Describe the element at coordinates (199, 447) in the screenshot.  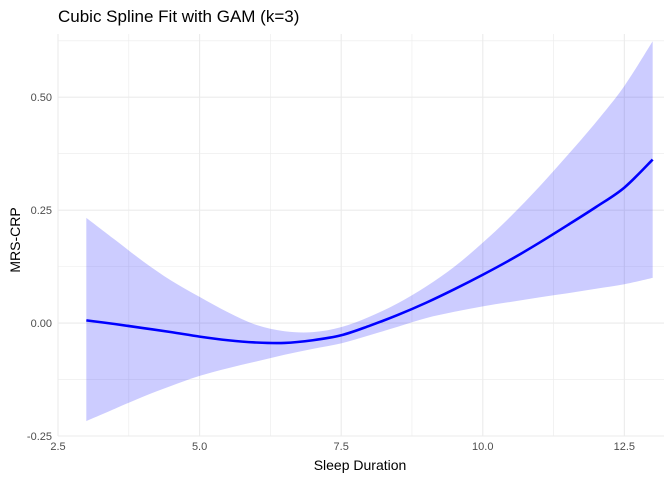
I see `x-tick-label: 5.0` at that location.